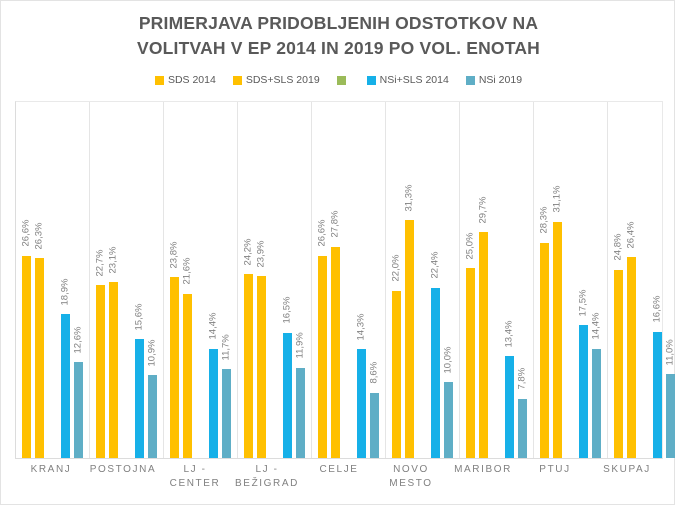 The width and height of the screenshot is (675, 505). Describe the element at coordinates (630, 235) in the screenshot. I see `bar-value-label: 26,4%` at that location.